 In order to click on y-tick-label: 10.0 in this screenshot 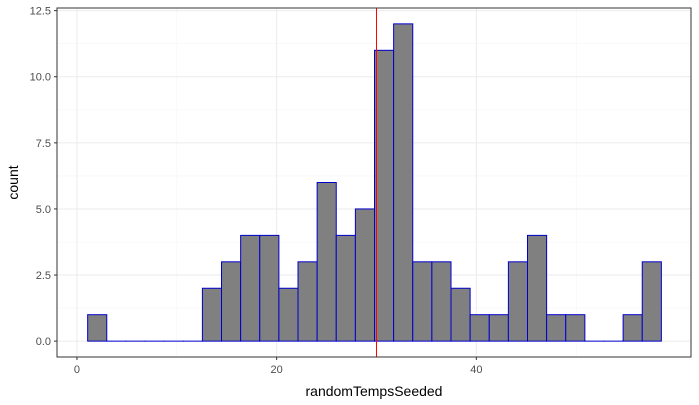, I will do `click(40, 78)`.